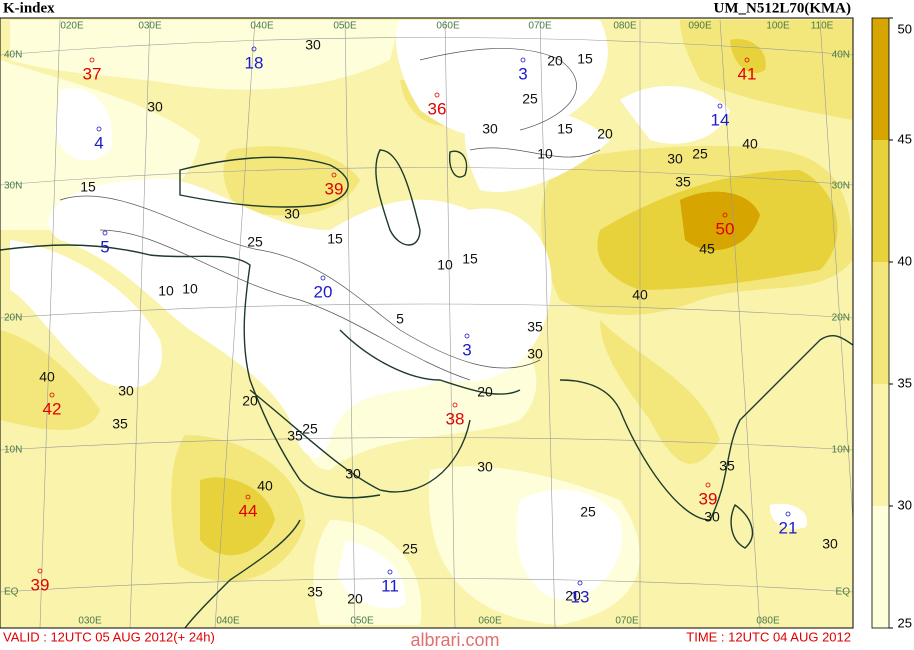  I want to click on watermark: albrari.com, so click(454, 640).